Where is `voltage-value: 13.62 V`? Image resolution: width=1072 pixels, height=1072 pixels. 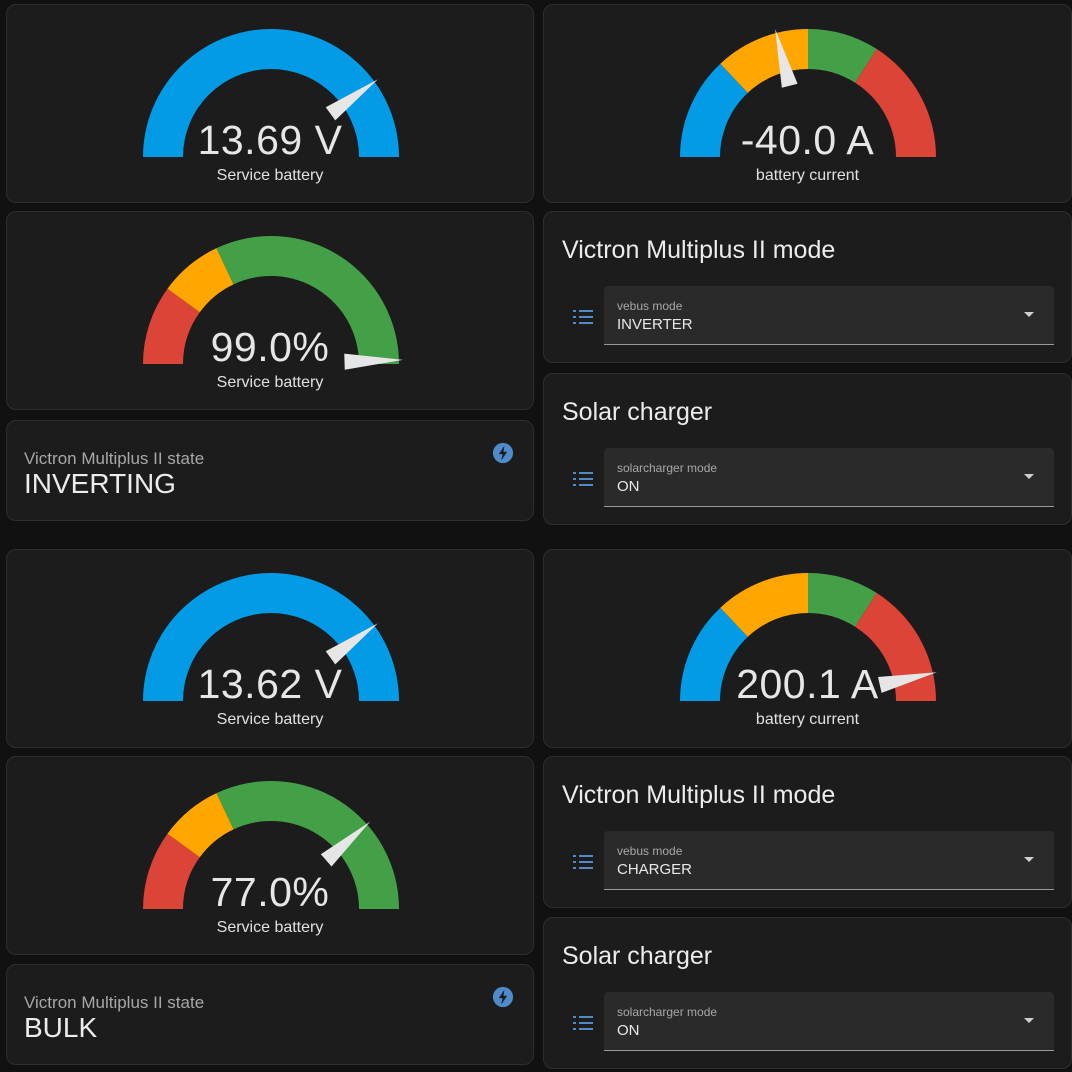 voltage-value: 13.62 V is located at coordinates (270, 684).